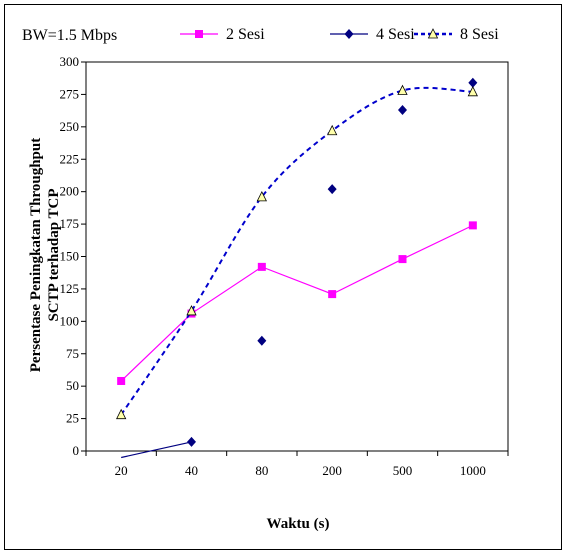  What do you see at coordinates (298, 524) in the screenshot?
I see `x-axis-label: Waktu (s)` at bounding box center [298, 524].